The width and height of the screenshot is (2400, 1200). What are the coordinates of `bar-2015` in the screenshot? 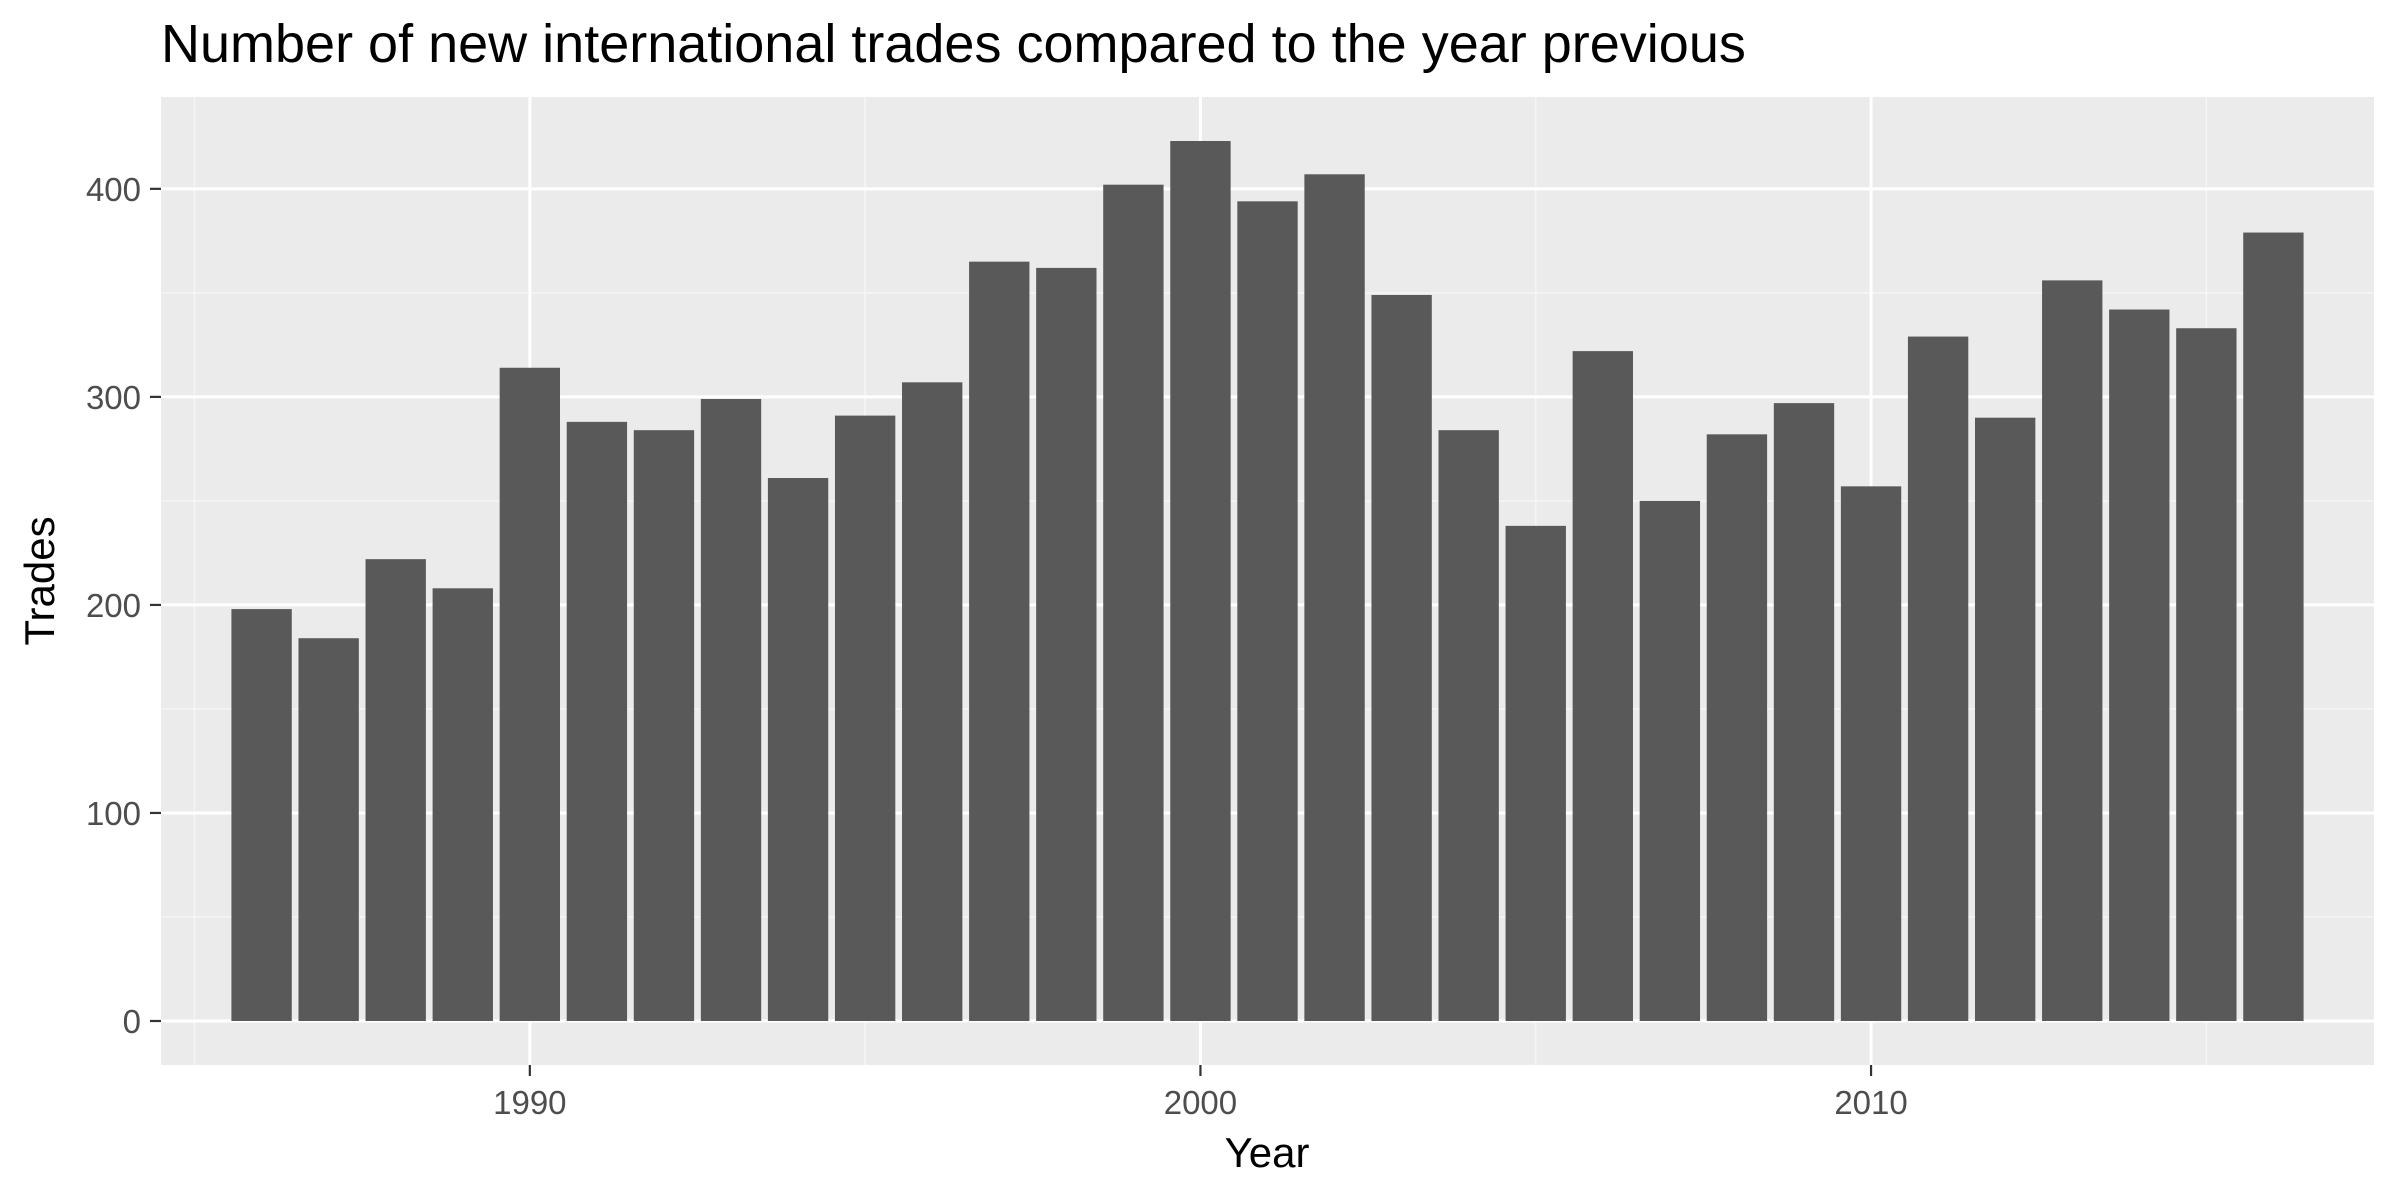 It's located at (2206, 675).